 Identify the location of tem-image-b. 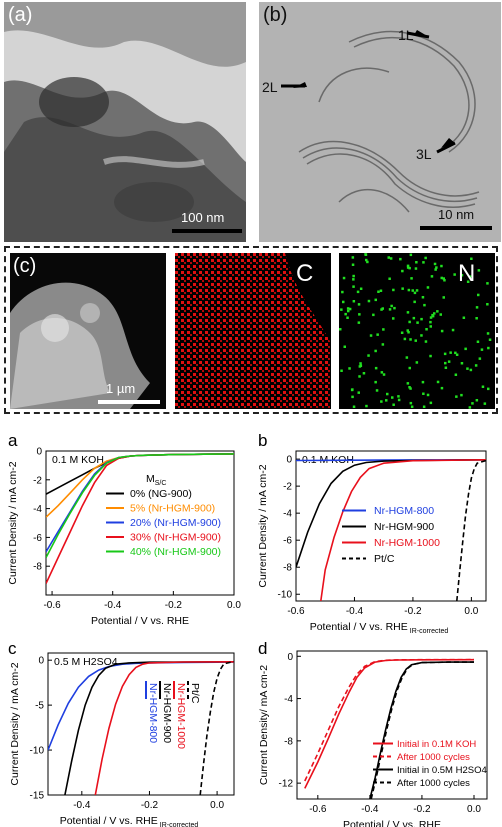
(380, 122).